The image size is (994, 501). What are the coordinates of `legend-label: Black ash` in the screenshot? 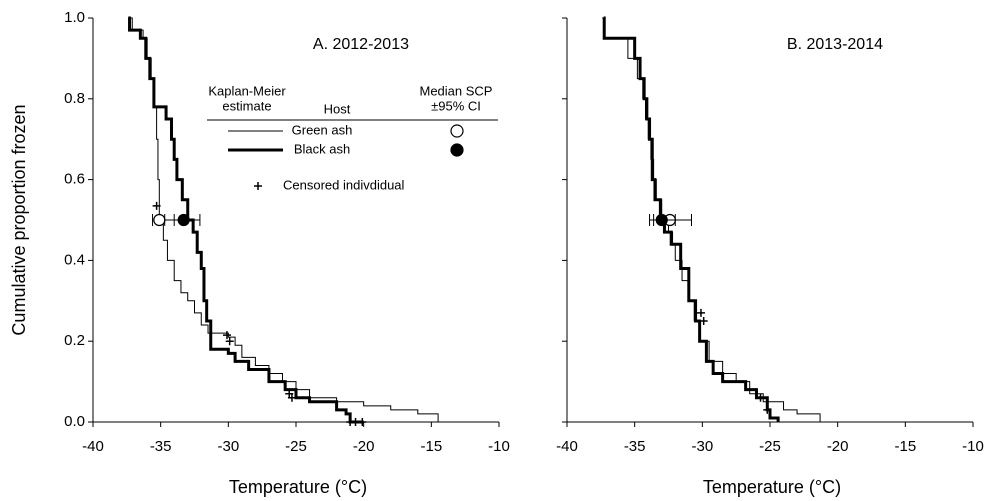 It's located at (322, 148).